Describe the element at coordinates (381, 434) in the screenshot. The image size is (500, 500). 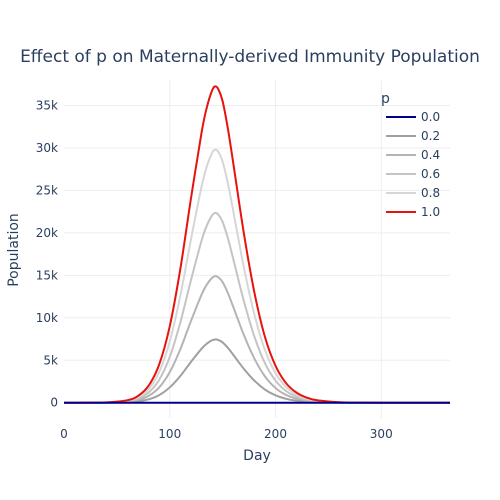
I see `x-tick-label: 300` at that location.